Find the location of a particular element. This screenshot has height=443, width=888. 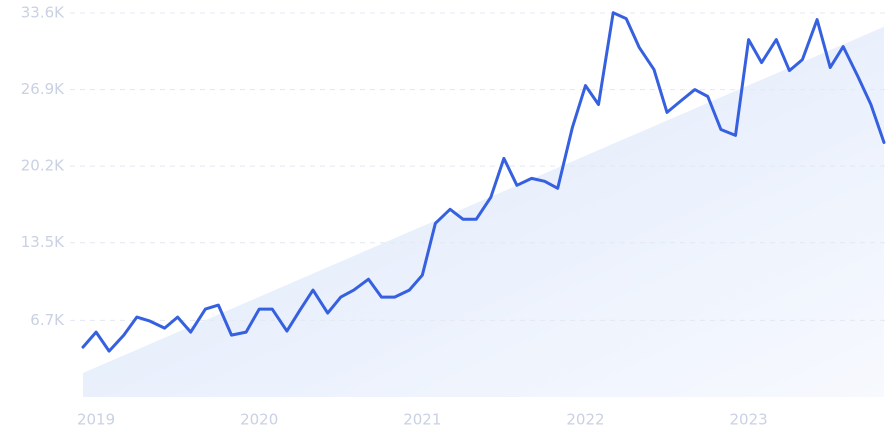

x-tick-label: 2023 is located at coordinates (749, 420).